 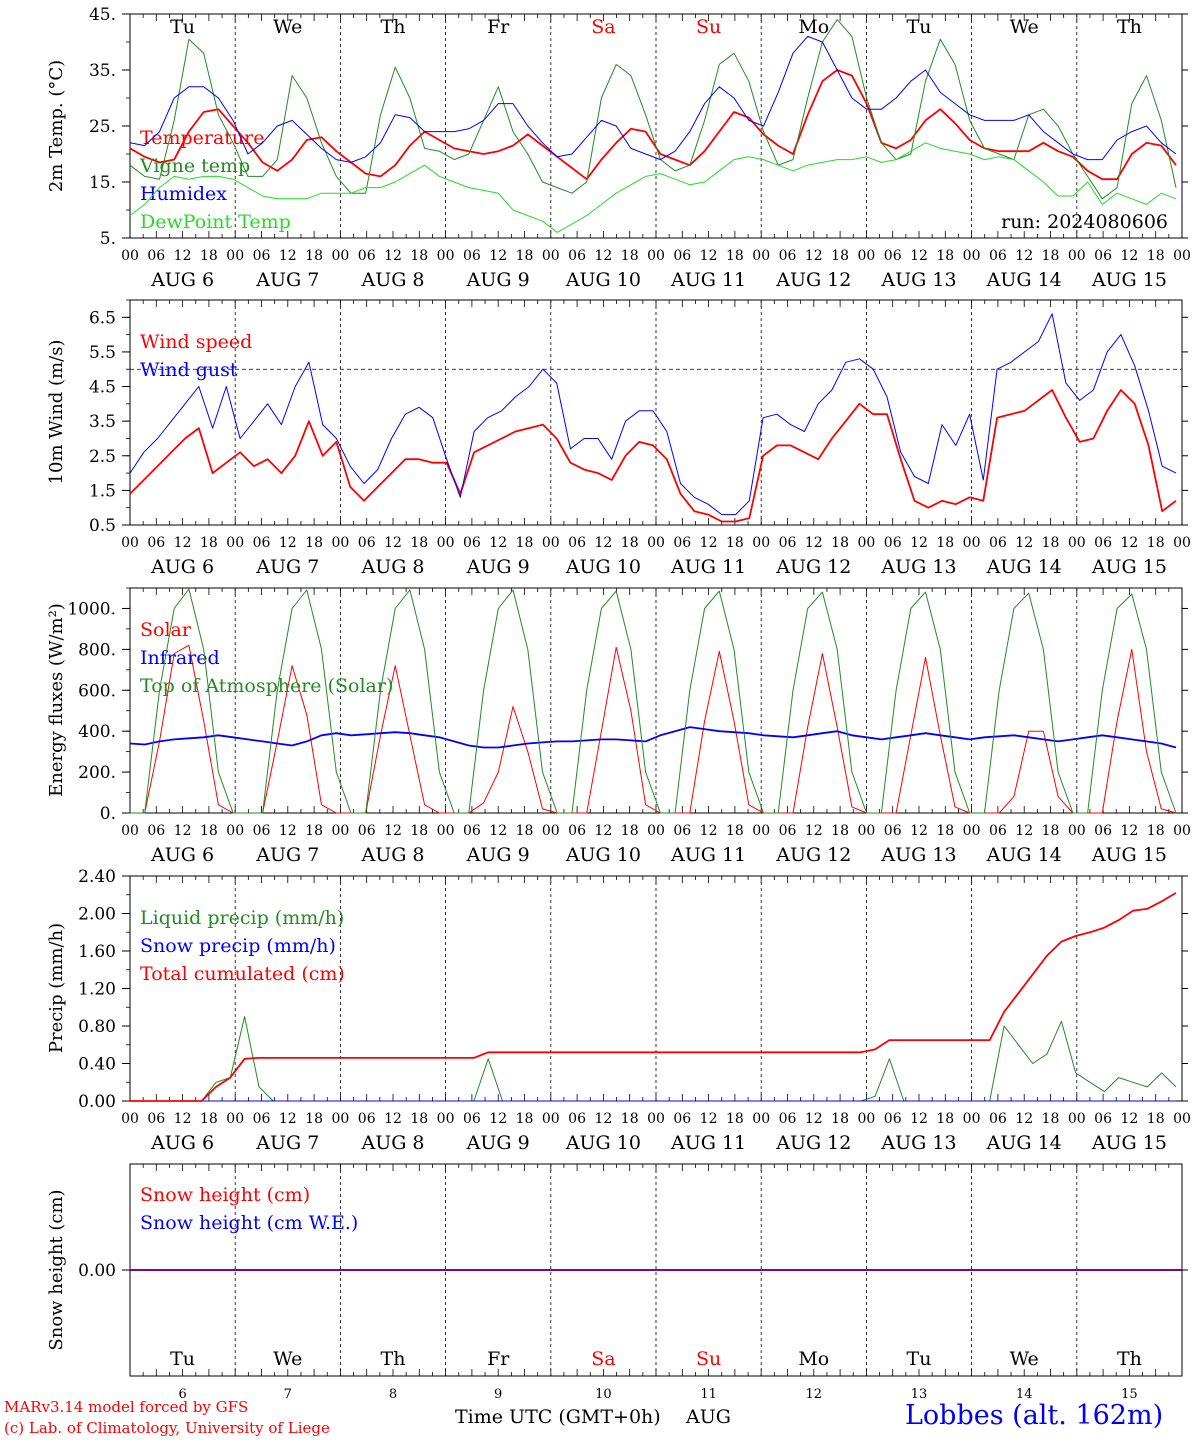 What do you see at coordinates (1129, 1394) in the screenshot?
I see `day-number-bottom: 15` at bounding box center [1129, 1394].